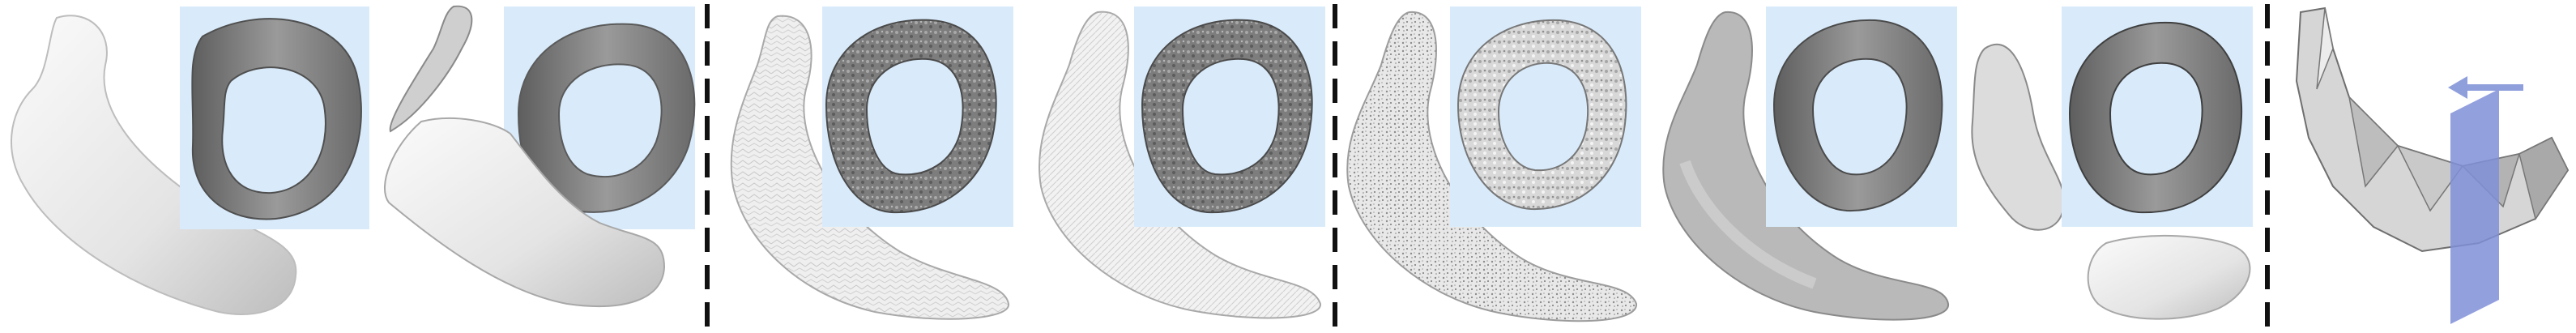 This screenshot has width=2576, height=333. Describe the element at coordinates (2485, 88) in the screenshot. I see `arrow-left-icon` at that location.